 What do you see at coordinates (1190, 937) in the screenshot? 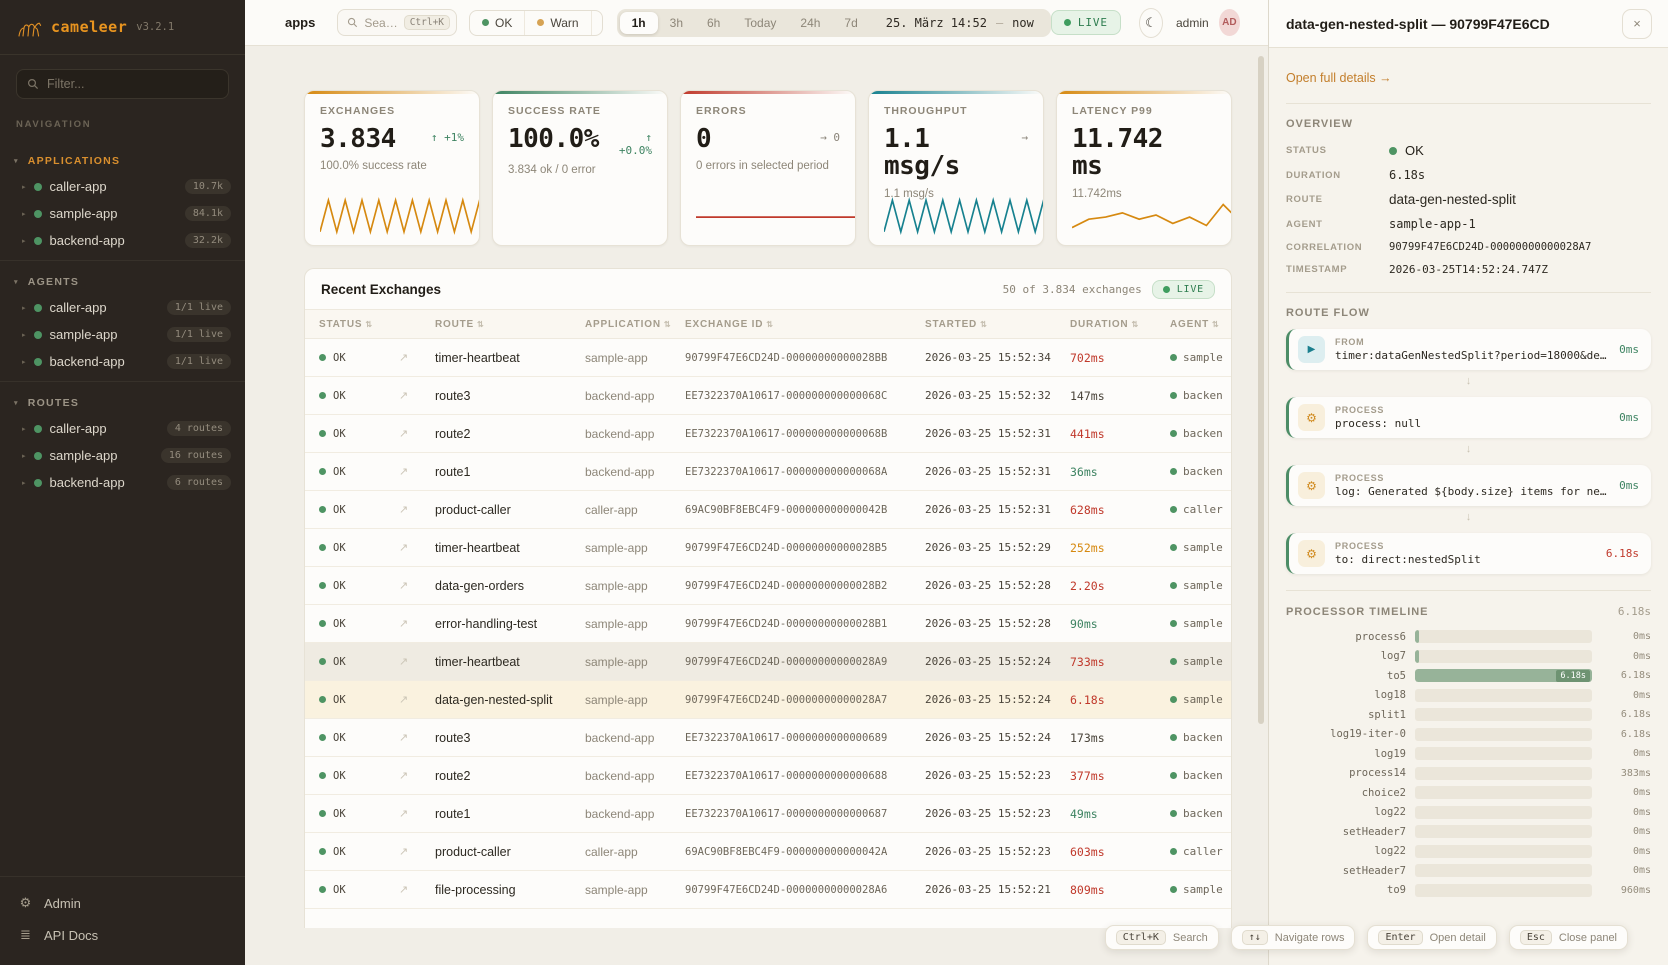
I see `hint-label: Search` at bounding box center [1190, 937].